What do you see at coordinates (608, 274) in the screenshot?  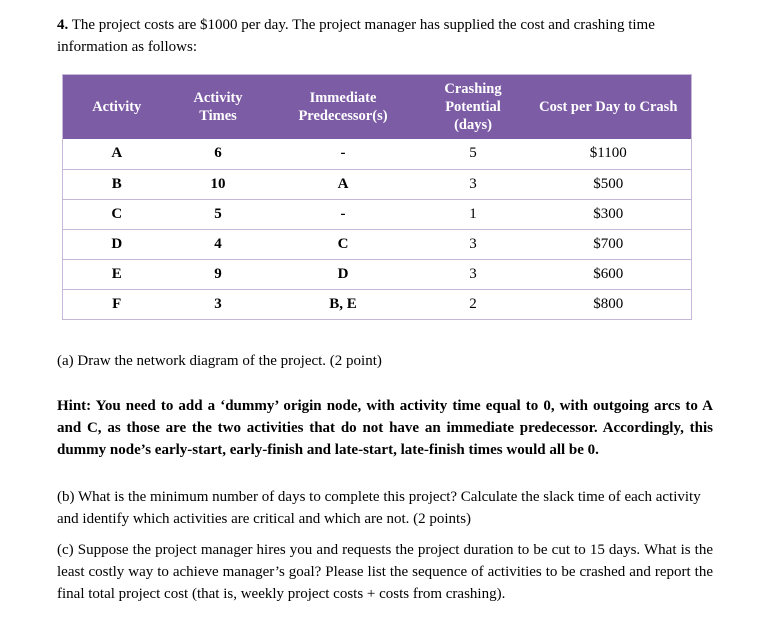 I see `table-cell: $600` at bounding box center [608, 274].